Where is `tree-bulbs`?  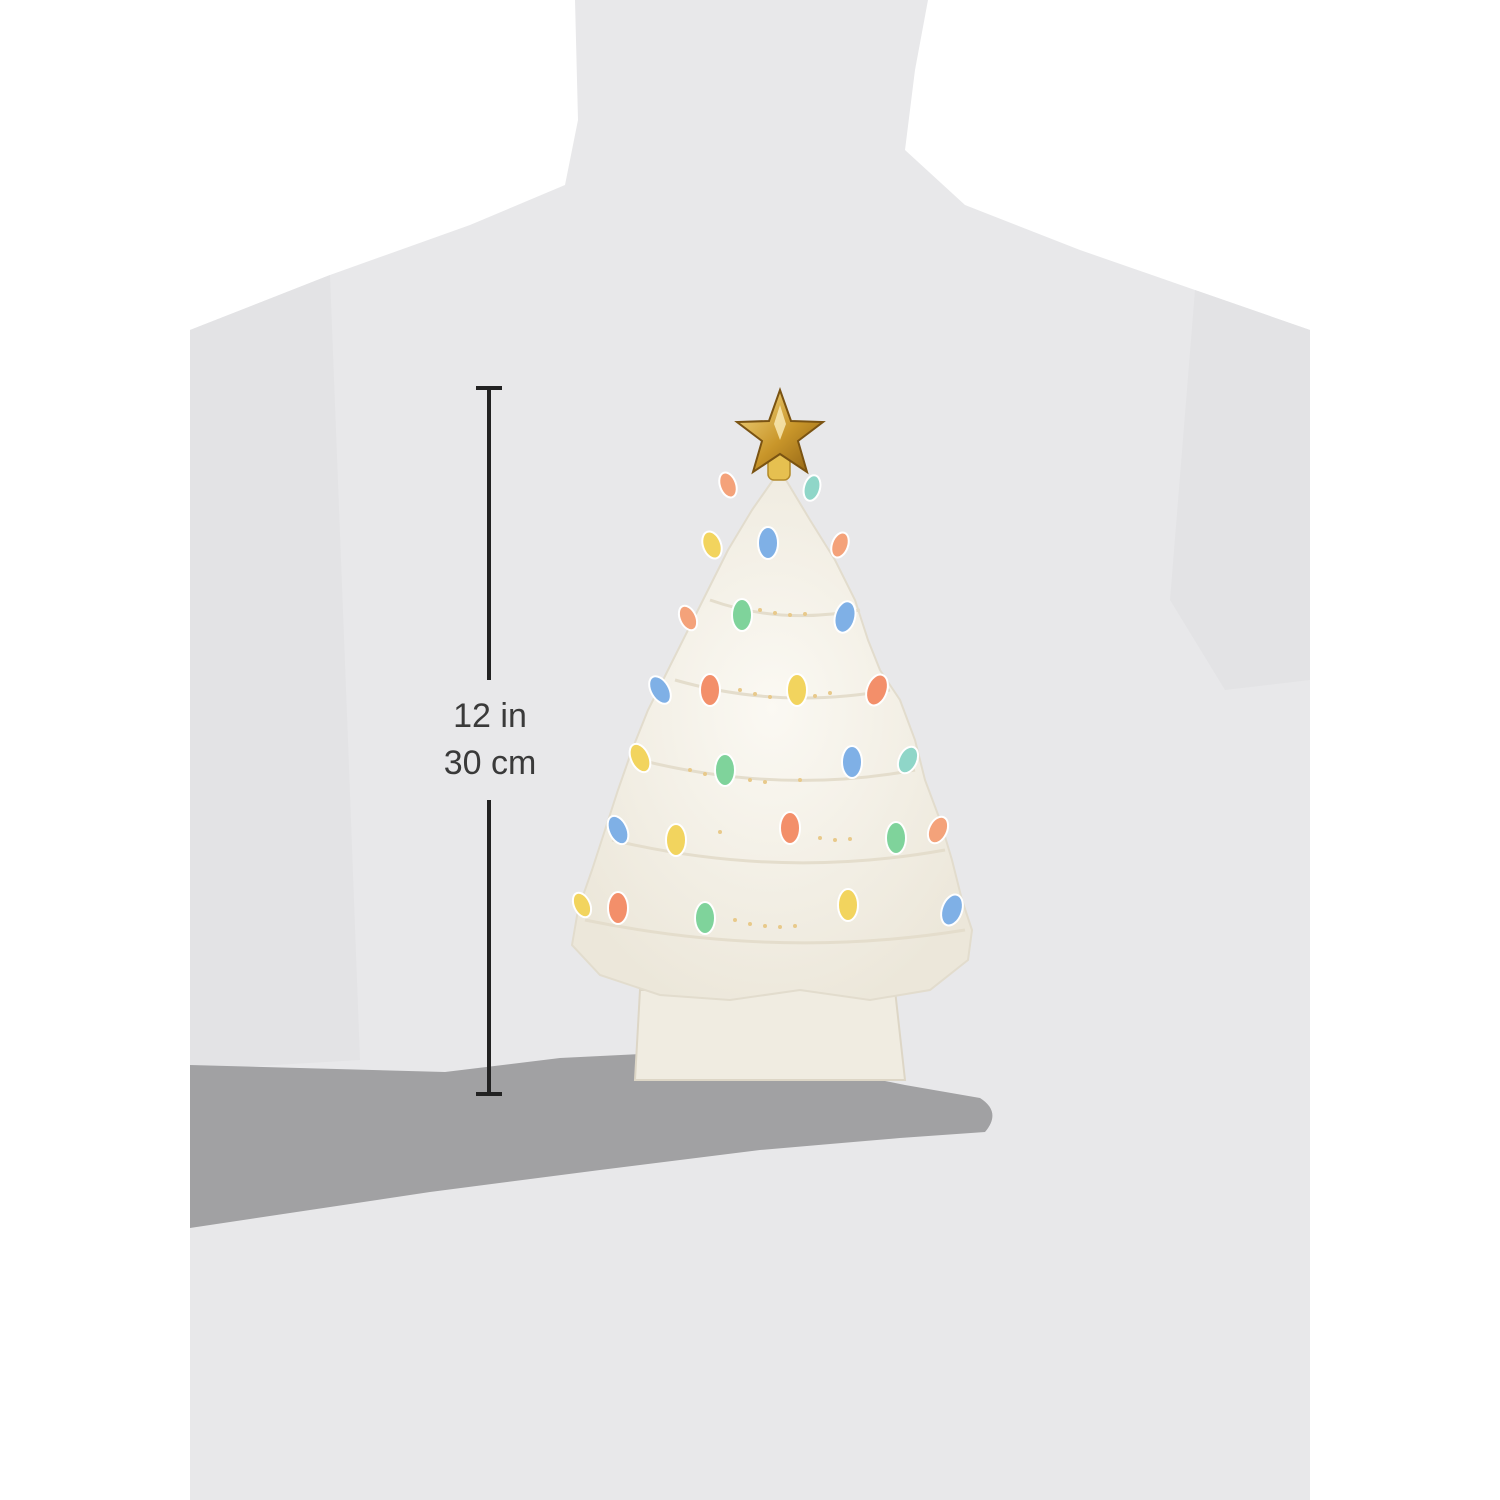 tree-bulbs is located at coordinates (767, 703).